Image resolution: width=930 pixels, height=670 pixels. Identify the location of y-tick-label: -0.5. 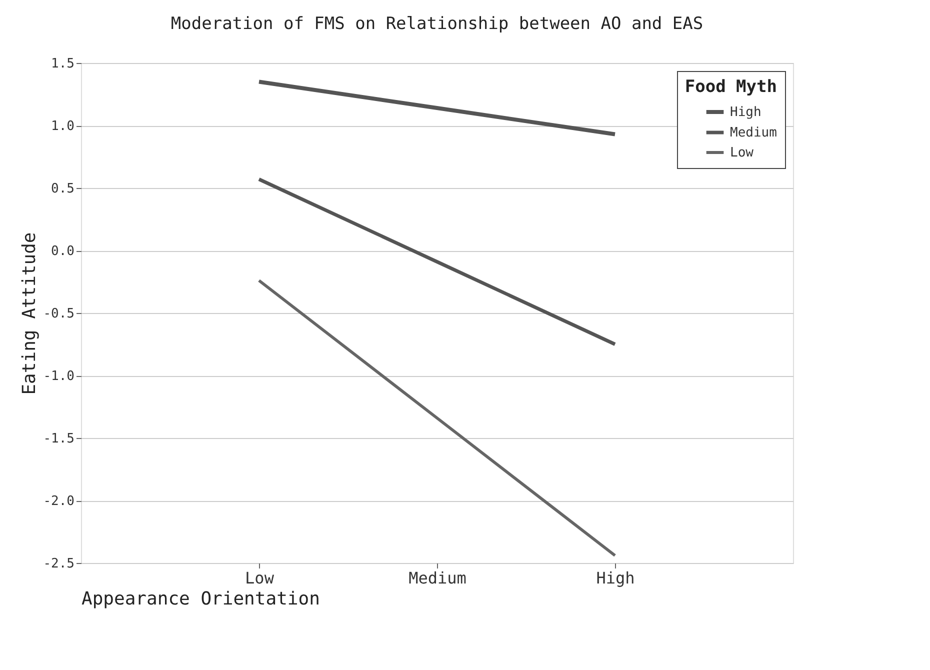
(58, 314).